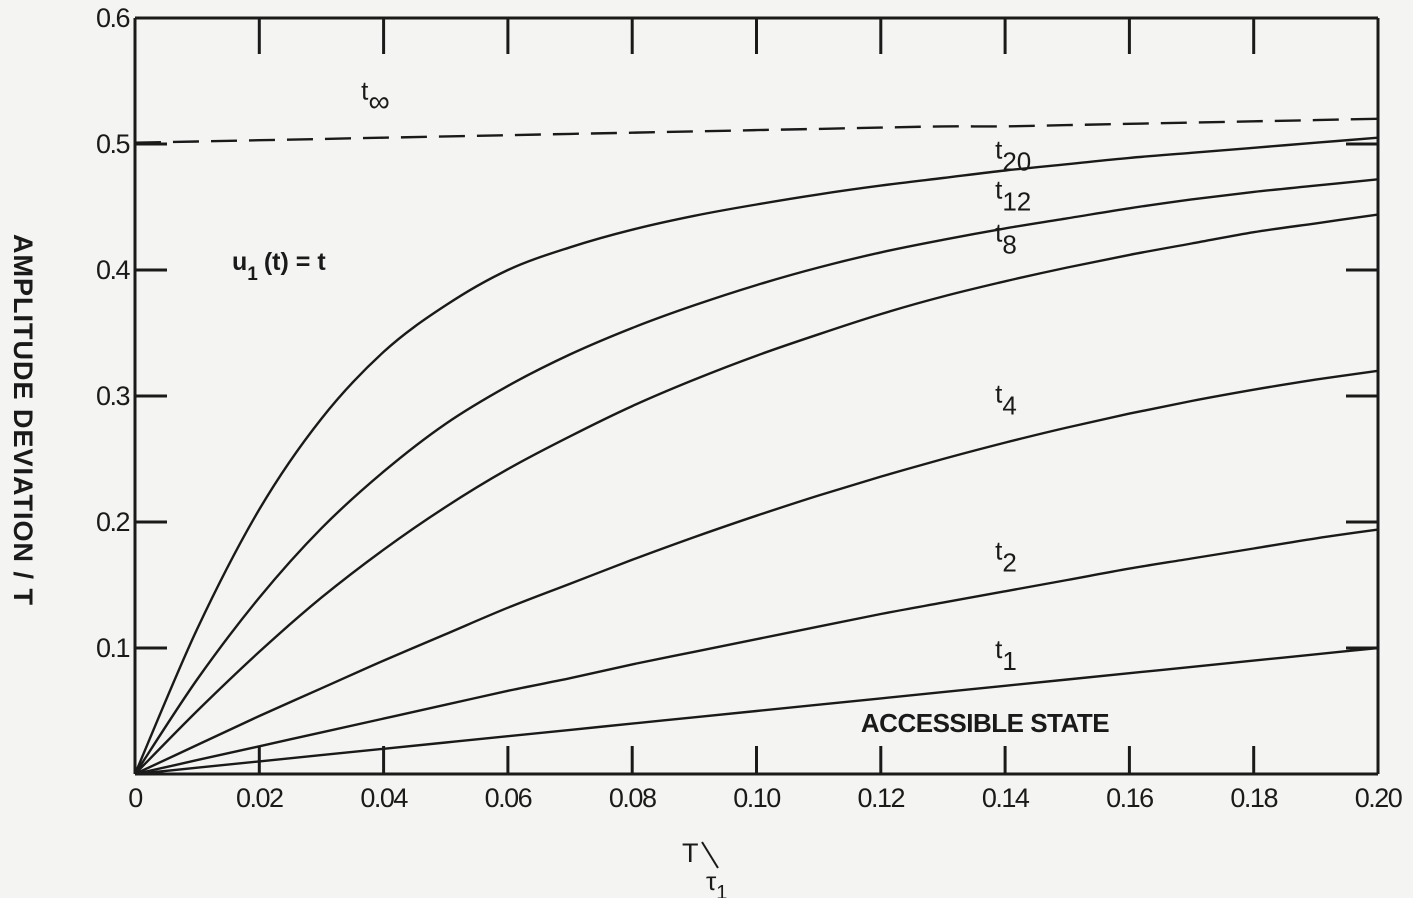 The width and height of the screenshot is (1413, 898). I want to click on series-line-tinf, so click(756, 130).